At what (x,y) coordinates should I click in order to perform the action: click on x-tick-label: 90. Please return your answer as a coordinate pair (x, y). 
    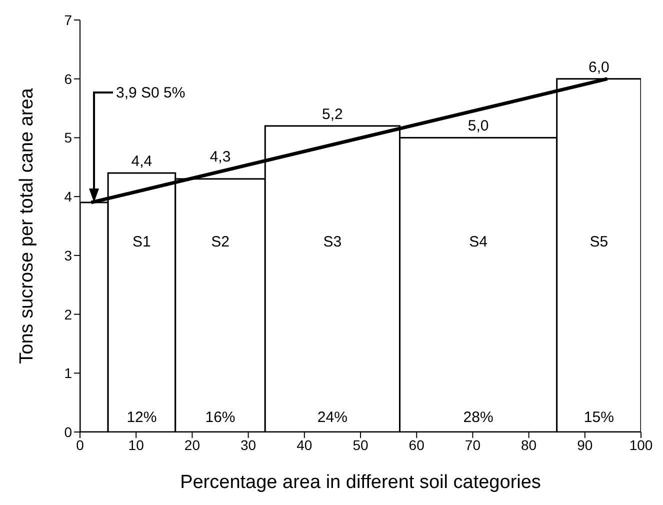
    Looking at the image, I should click on (585, 444).